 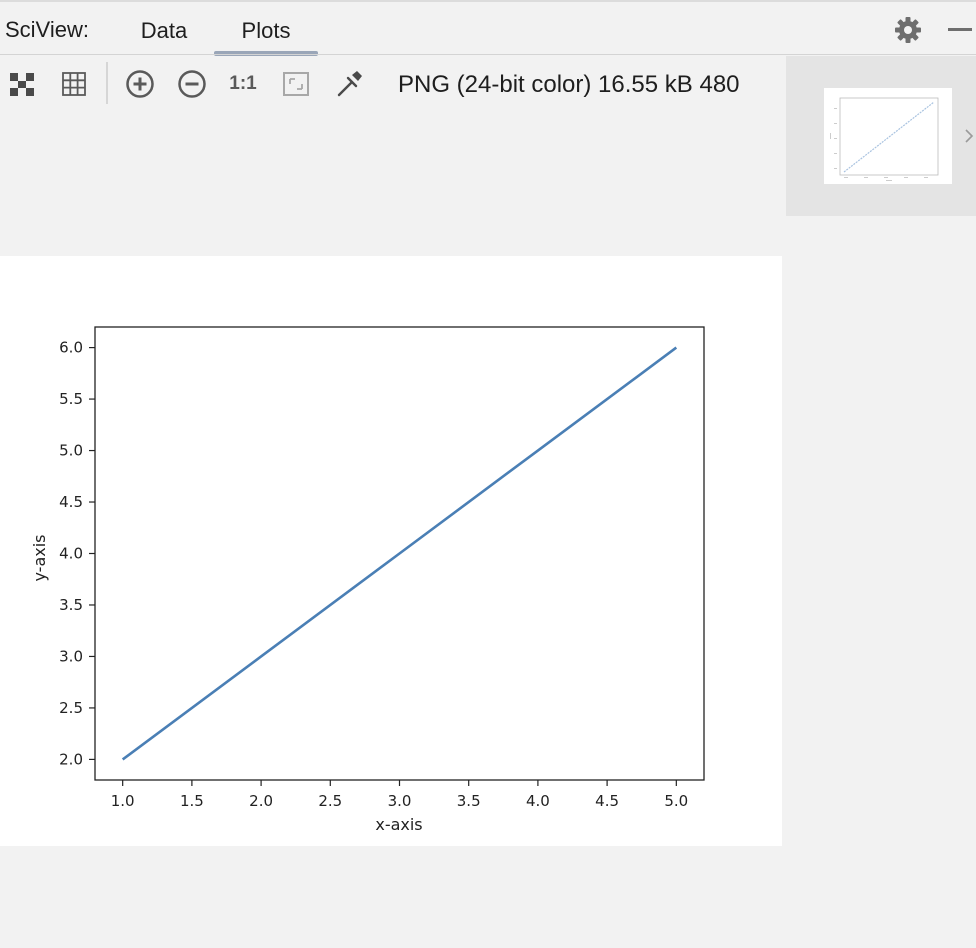 I want to click on y-tick-label: 2.0, so click(x=71, y=759).